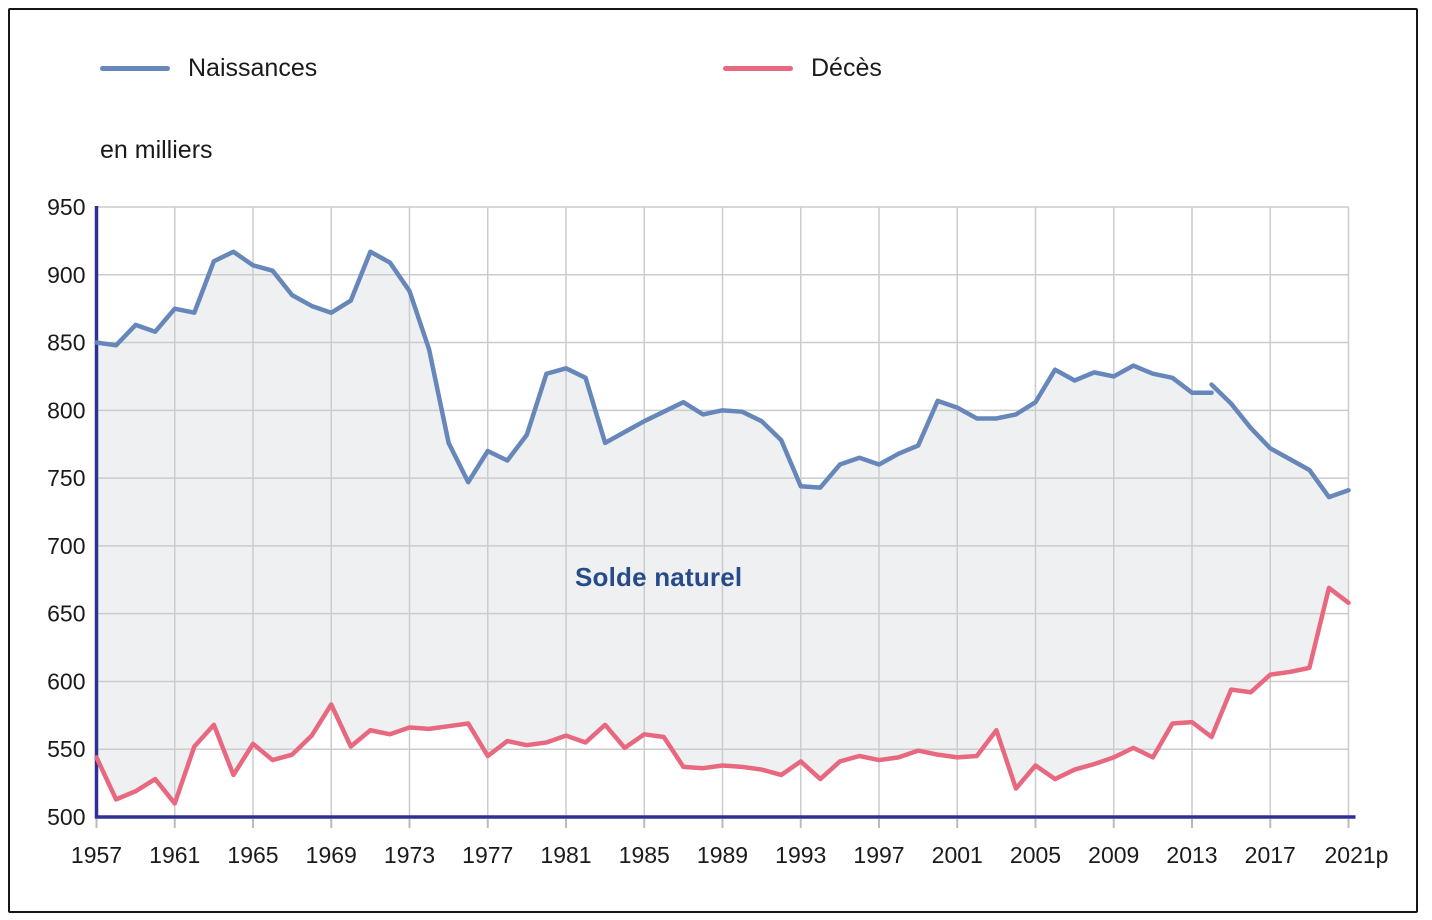  I want to click on y-axis-tick-label: 650, so click(66, 614).